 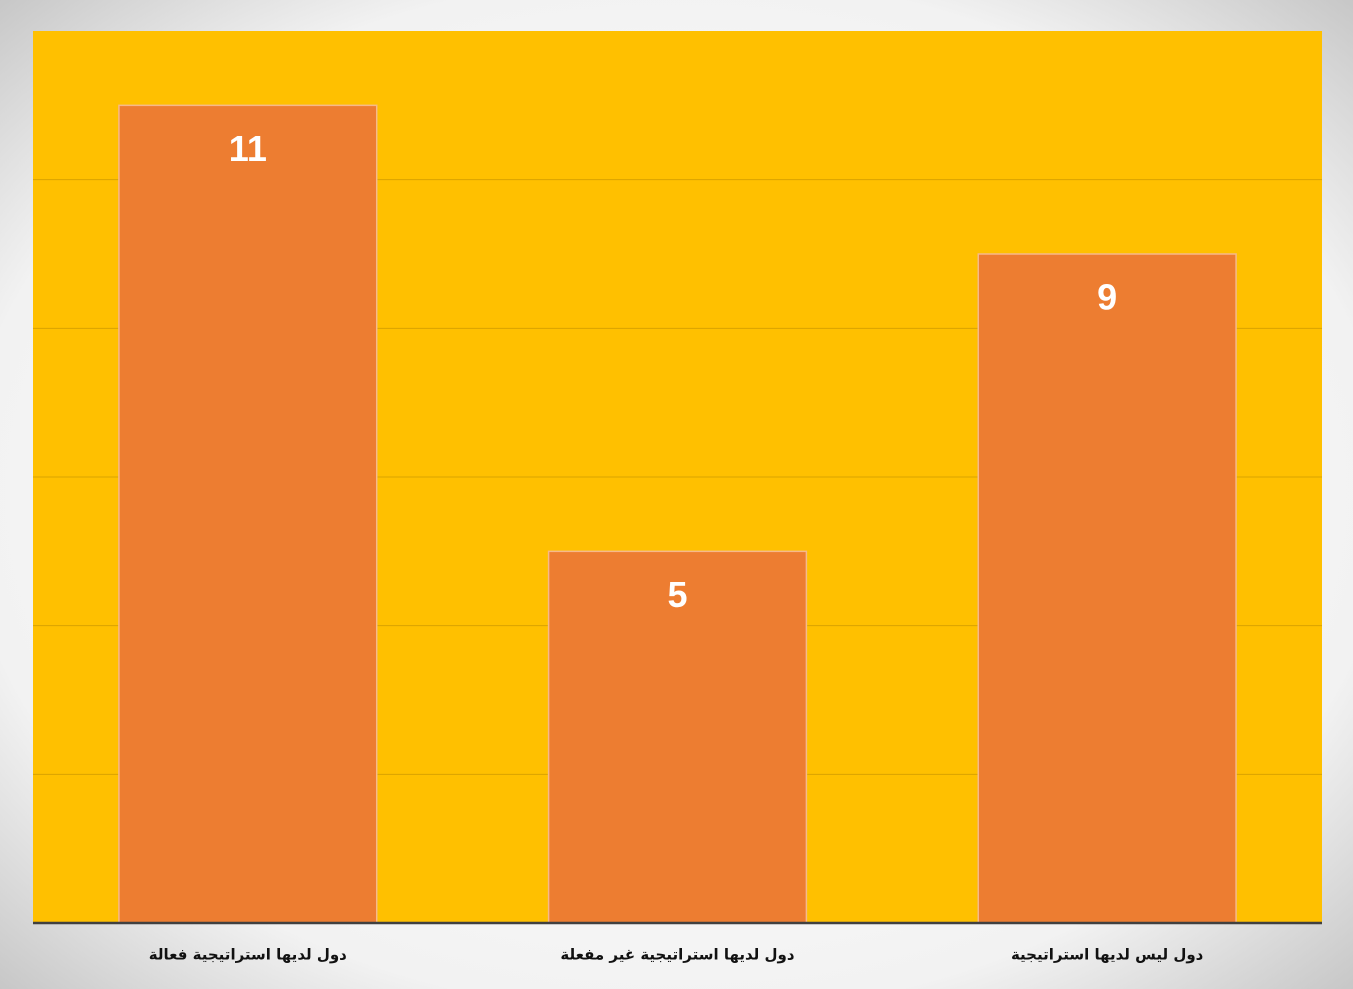 I want to click on x-tick-label: دول ليس لديها استراتيجية, so click(x=1107, y=955).